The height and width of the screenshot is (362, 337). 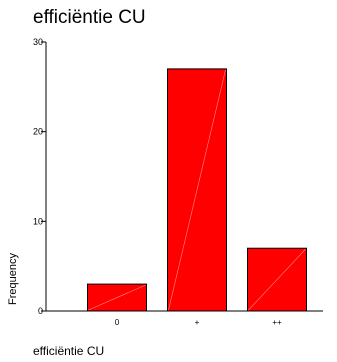 I want to click on y-tick-label: 10, so click(x=38, y=221).